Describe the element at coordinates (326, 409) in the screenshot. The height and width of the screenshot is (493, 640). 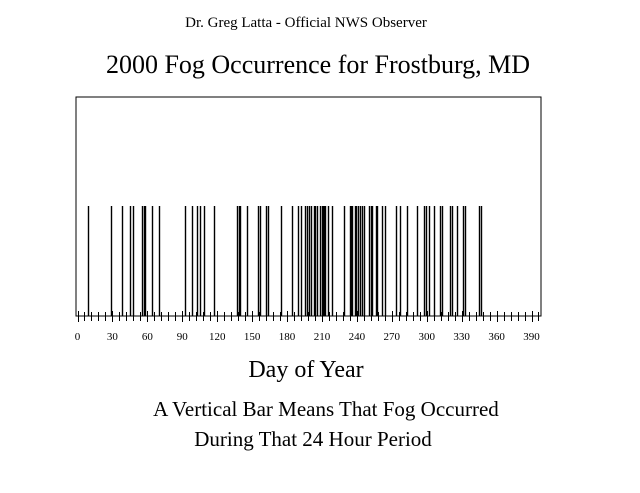
I see `annotation-line-1: A Vertical Bar Means That Fog Occurred` at that location.